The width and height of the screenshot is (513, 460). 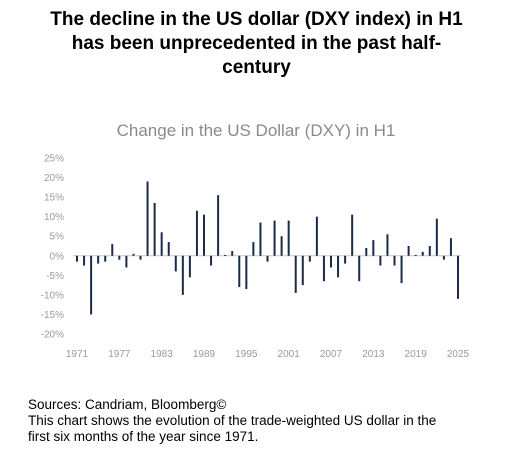 I want to click on bar-1982, so click(x=154, y=229).